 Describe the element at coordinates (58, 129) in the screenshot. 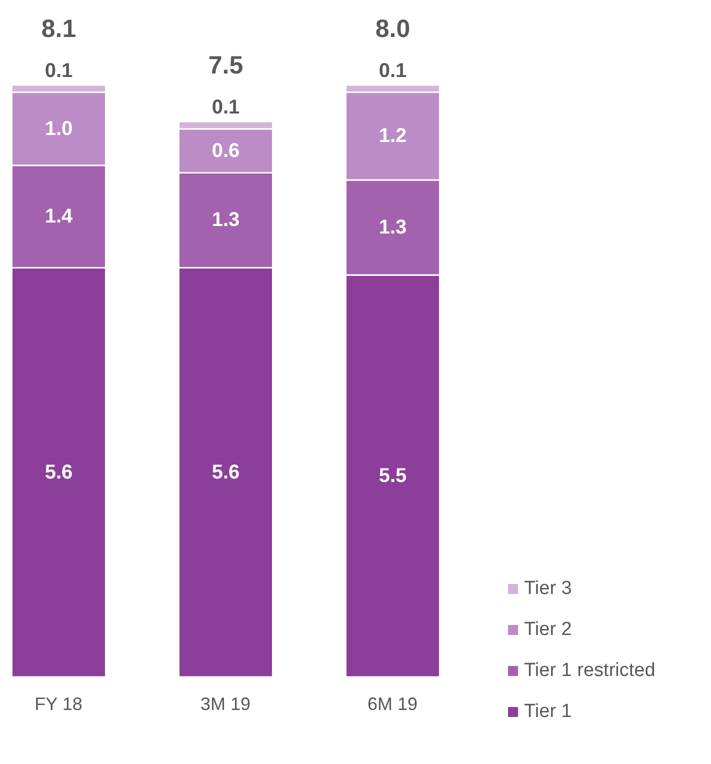

I see `data-label: 1.0` at that location.